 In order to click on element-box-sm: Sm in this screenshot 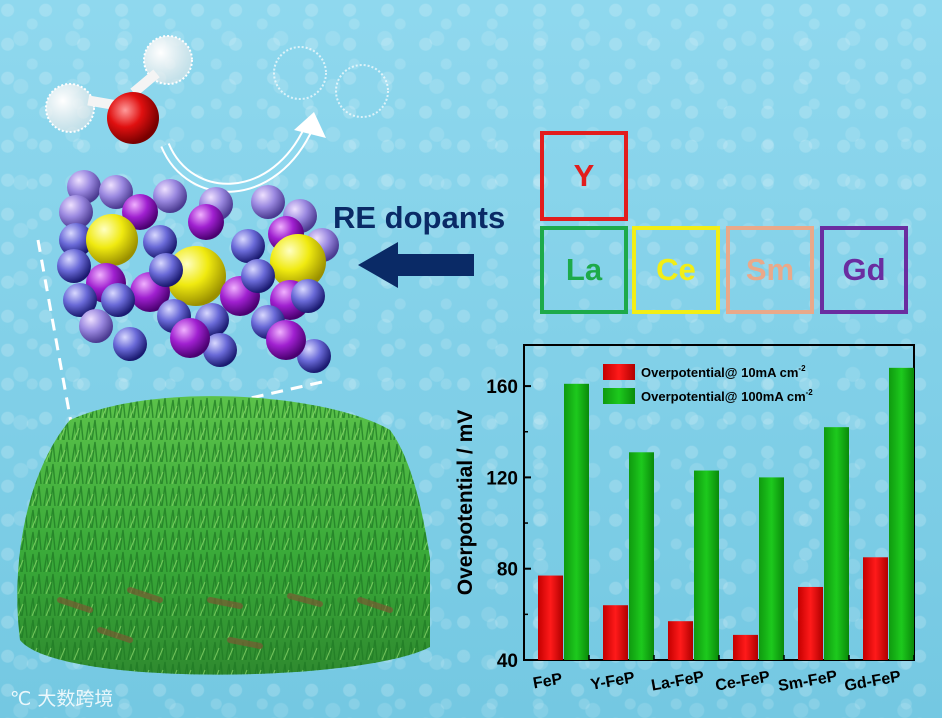, I will do `click(770, 270)`.